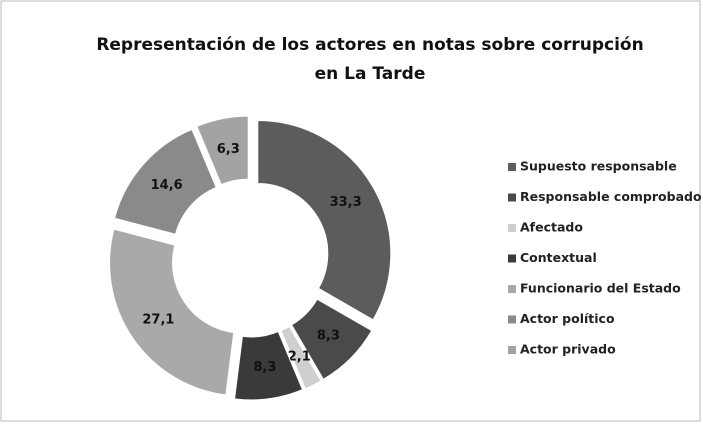 Image resolution: width=703 pixels, height=424 pixels. I want to click on data-label: 2,1, so click(299, 356).